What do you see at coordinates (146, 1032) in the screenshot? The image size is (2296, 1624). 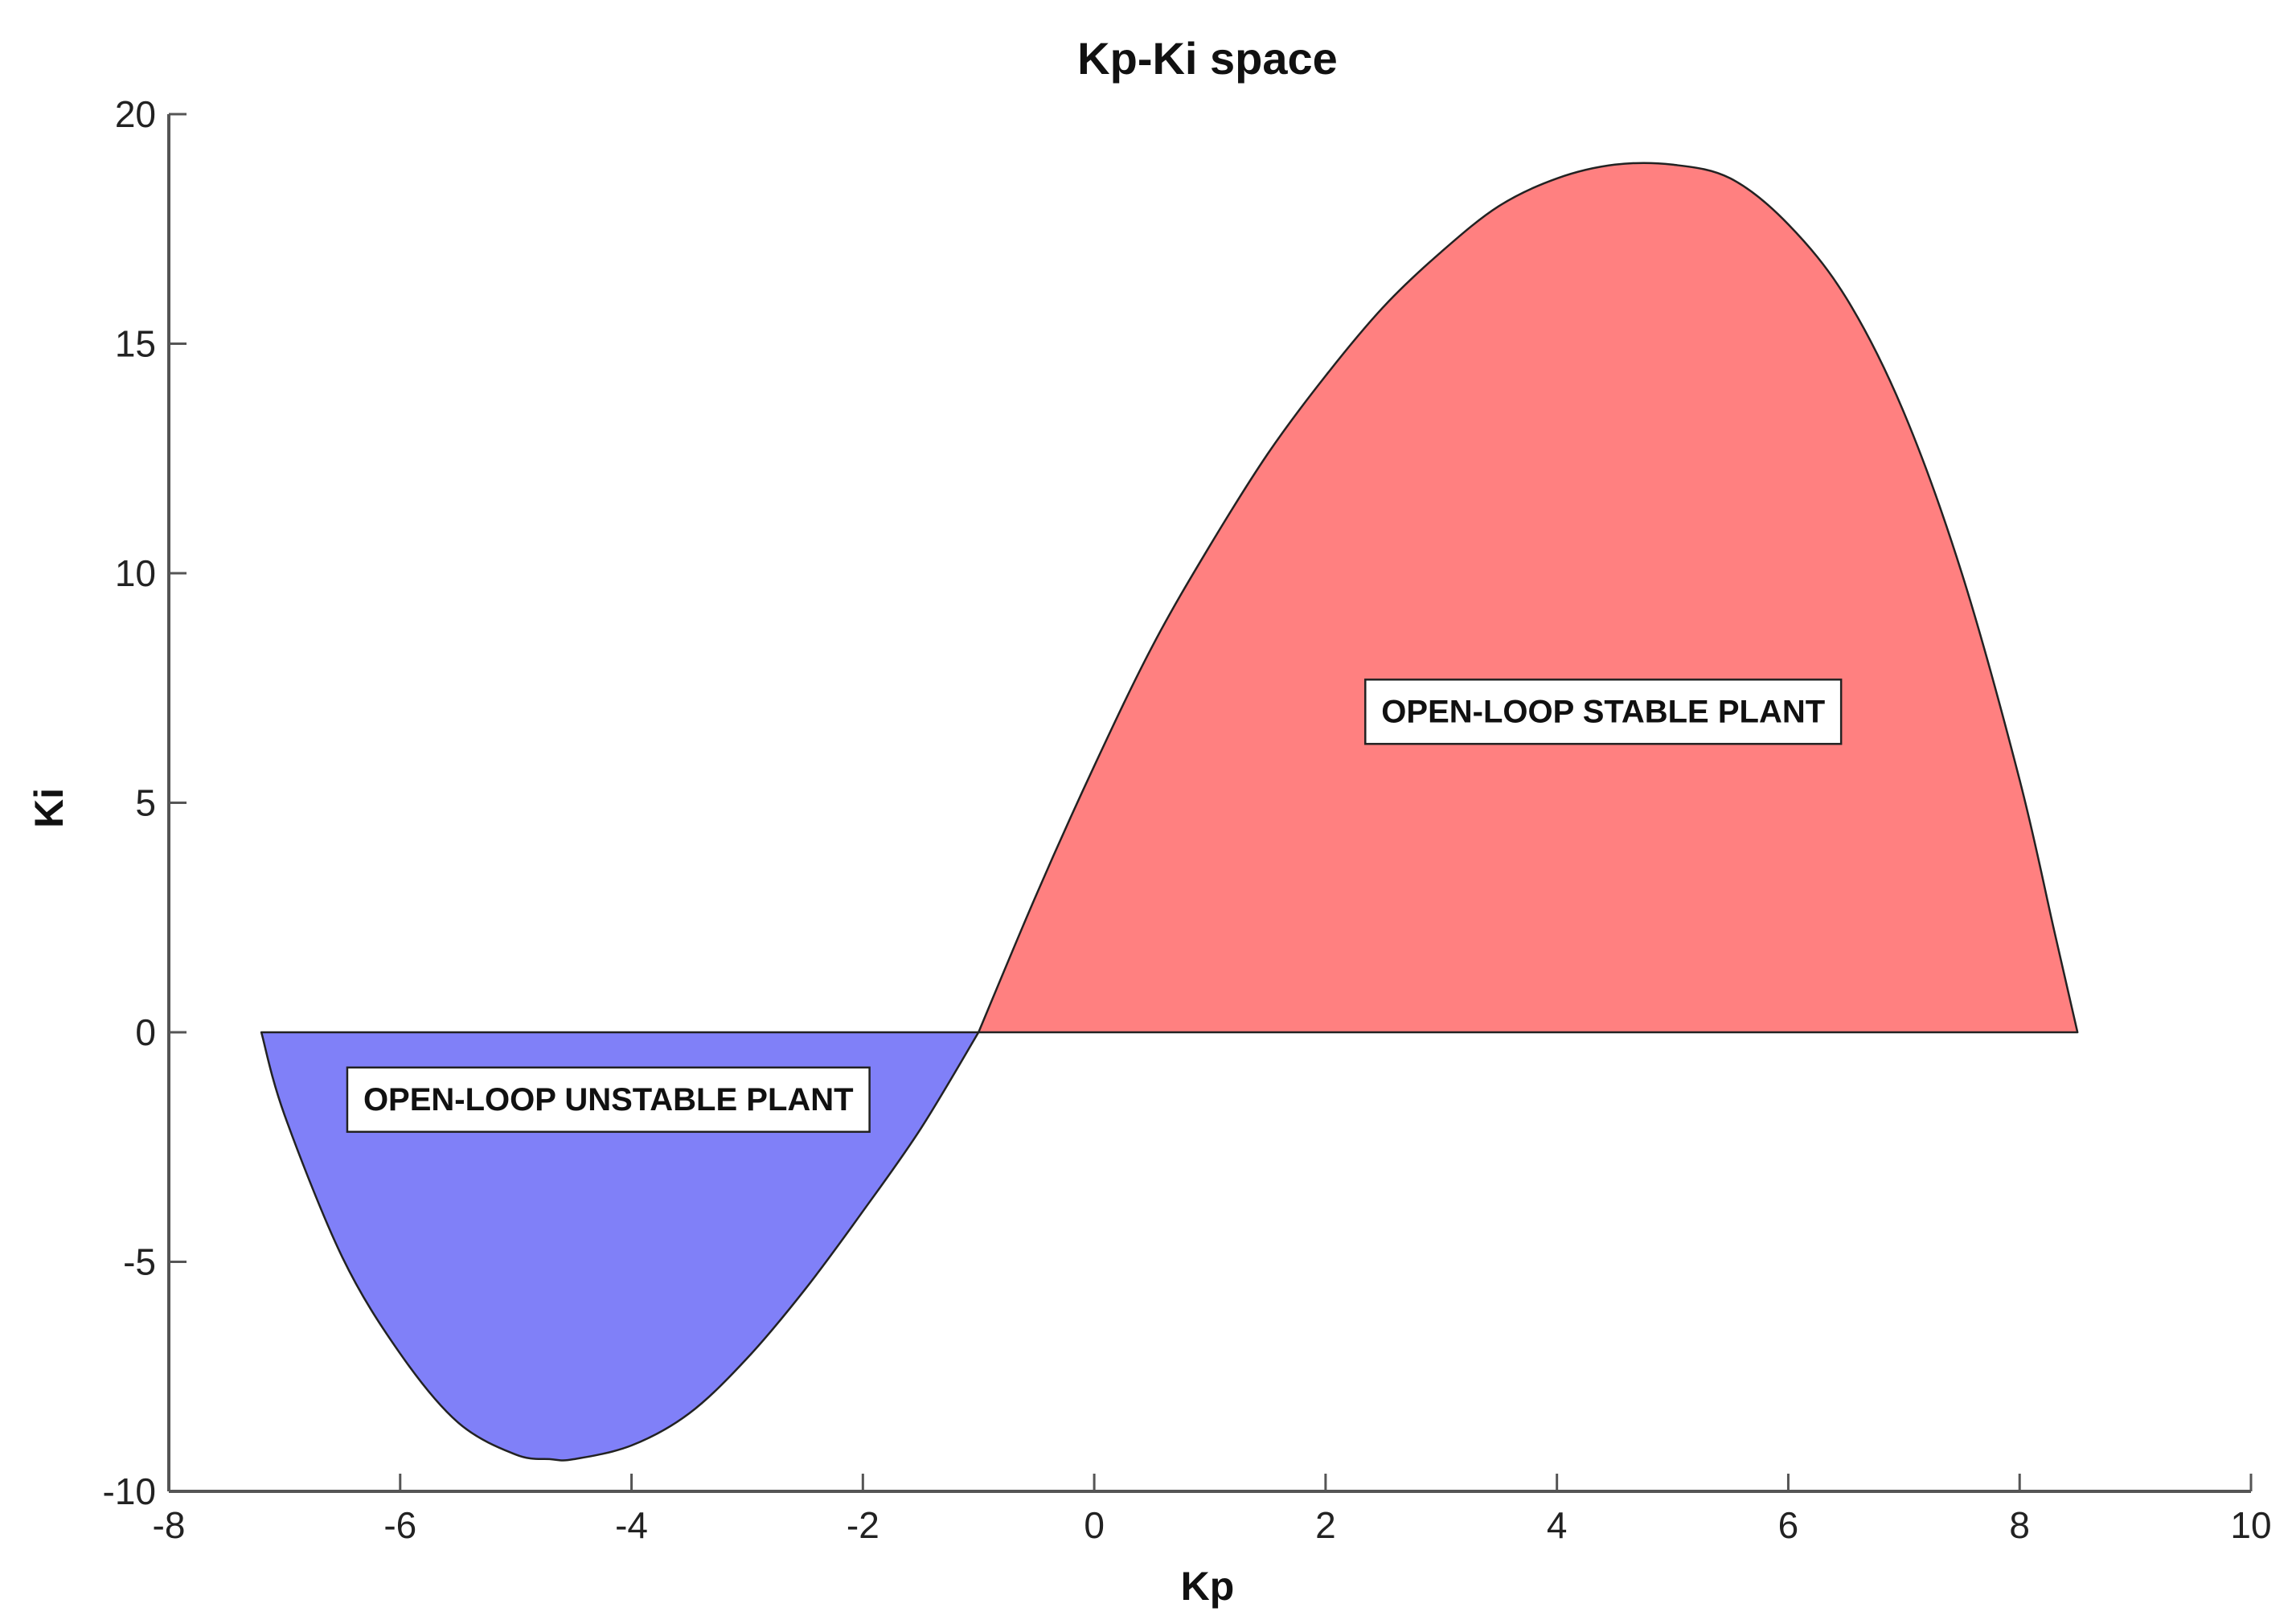 I see `y-tick-label: 0` at bounding box center [146, 1032].